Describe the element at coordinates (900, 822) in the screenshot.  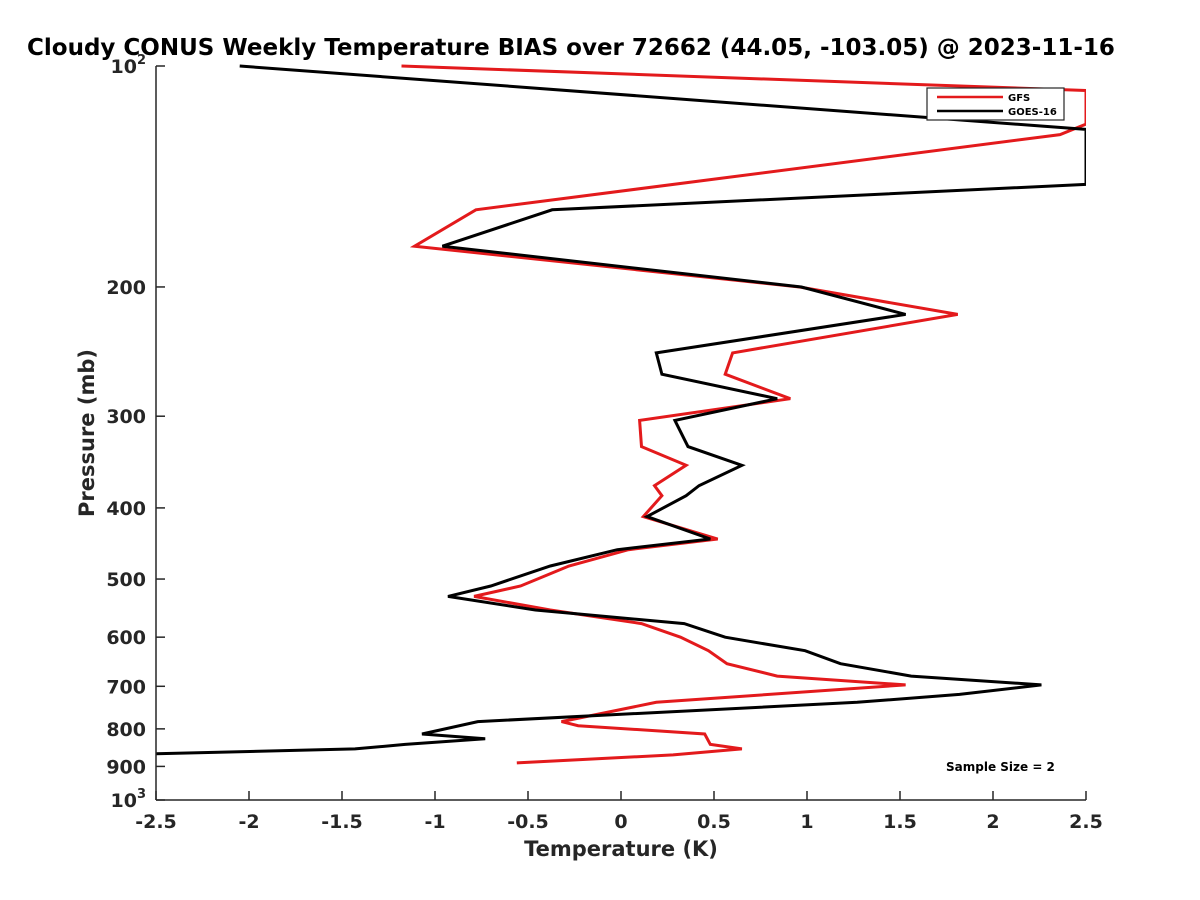
I see `x-tick-label: 1.5` at that location.